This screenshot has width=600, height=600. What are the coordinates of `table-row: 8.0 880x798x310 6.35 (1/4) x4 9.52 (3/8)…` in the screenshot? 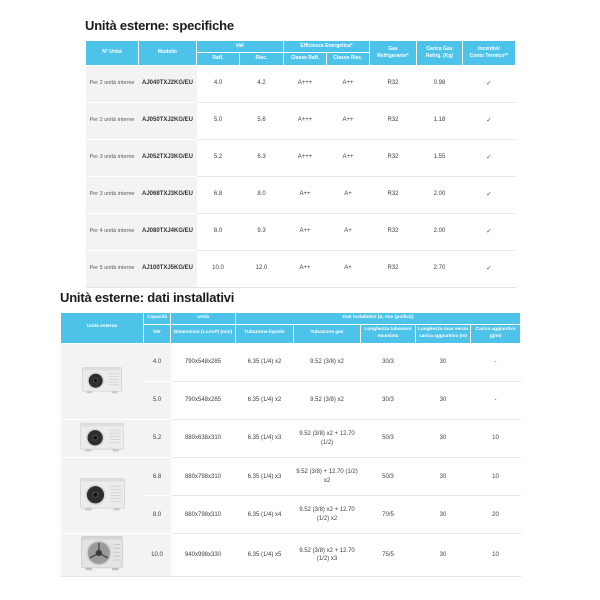 It's located at (291, 515).